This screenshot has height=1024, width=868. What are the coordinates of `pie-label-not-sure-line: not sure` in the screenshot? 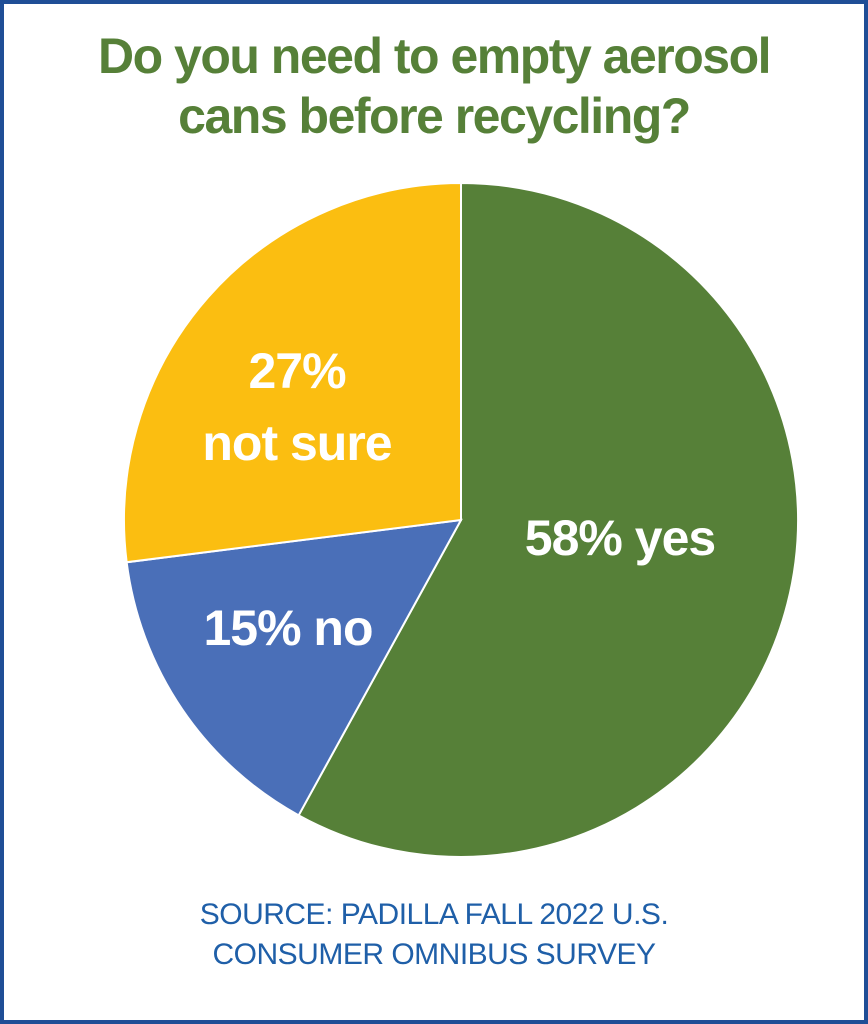 It's located at (296, 443).